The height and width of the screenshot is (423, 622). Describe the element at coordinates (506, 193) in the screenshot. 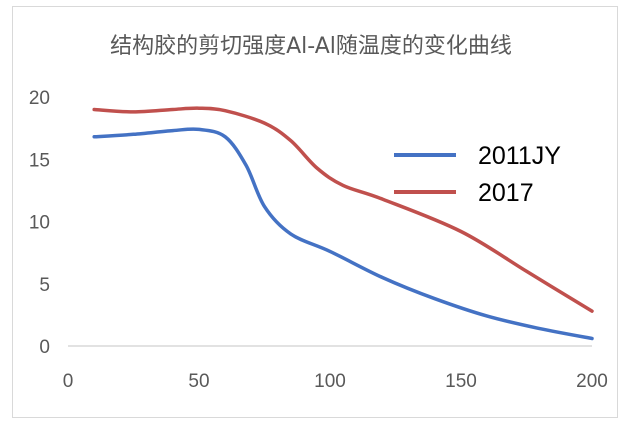

I see `legend-label: 2017` at that location.